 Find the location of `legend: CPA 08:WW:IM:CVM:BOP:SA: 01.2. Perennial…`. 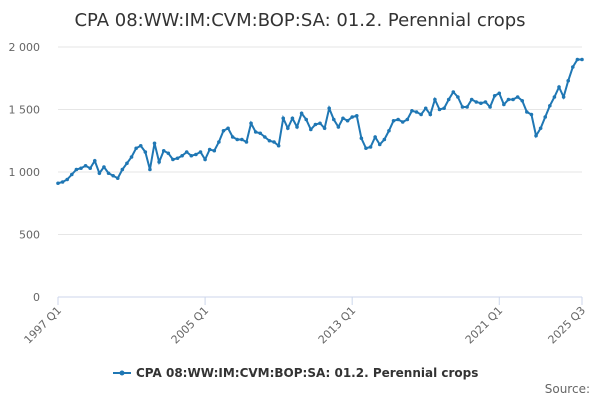

legend: CPA 08:WW:IM:CVM:BOP:SA: 01.2. Perennial… is located at coordinates (295, 373).